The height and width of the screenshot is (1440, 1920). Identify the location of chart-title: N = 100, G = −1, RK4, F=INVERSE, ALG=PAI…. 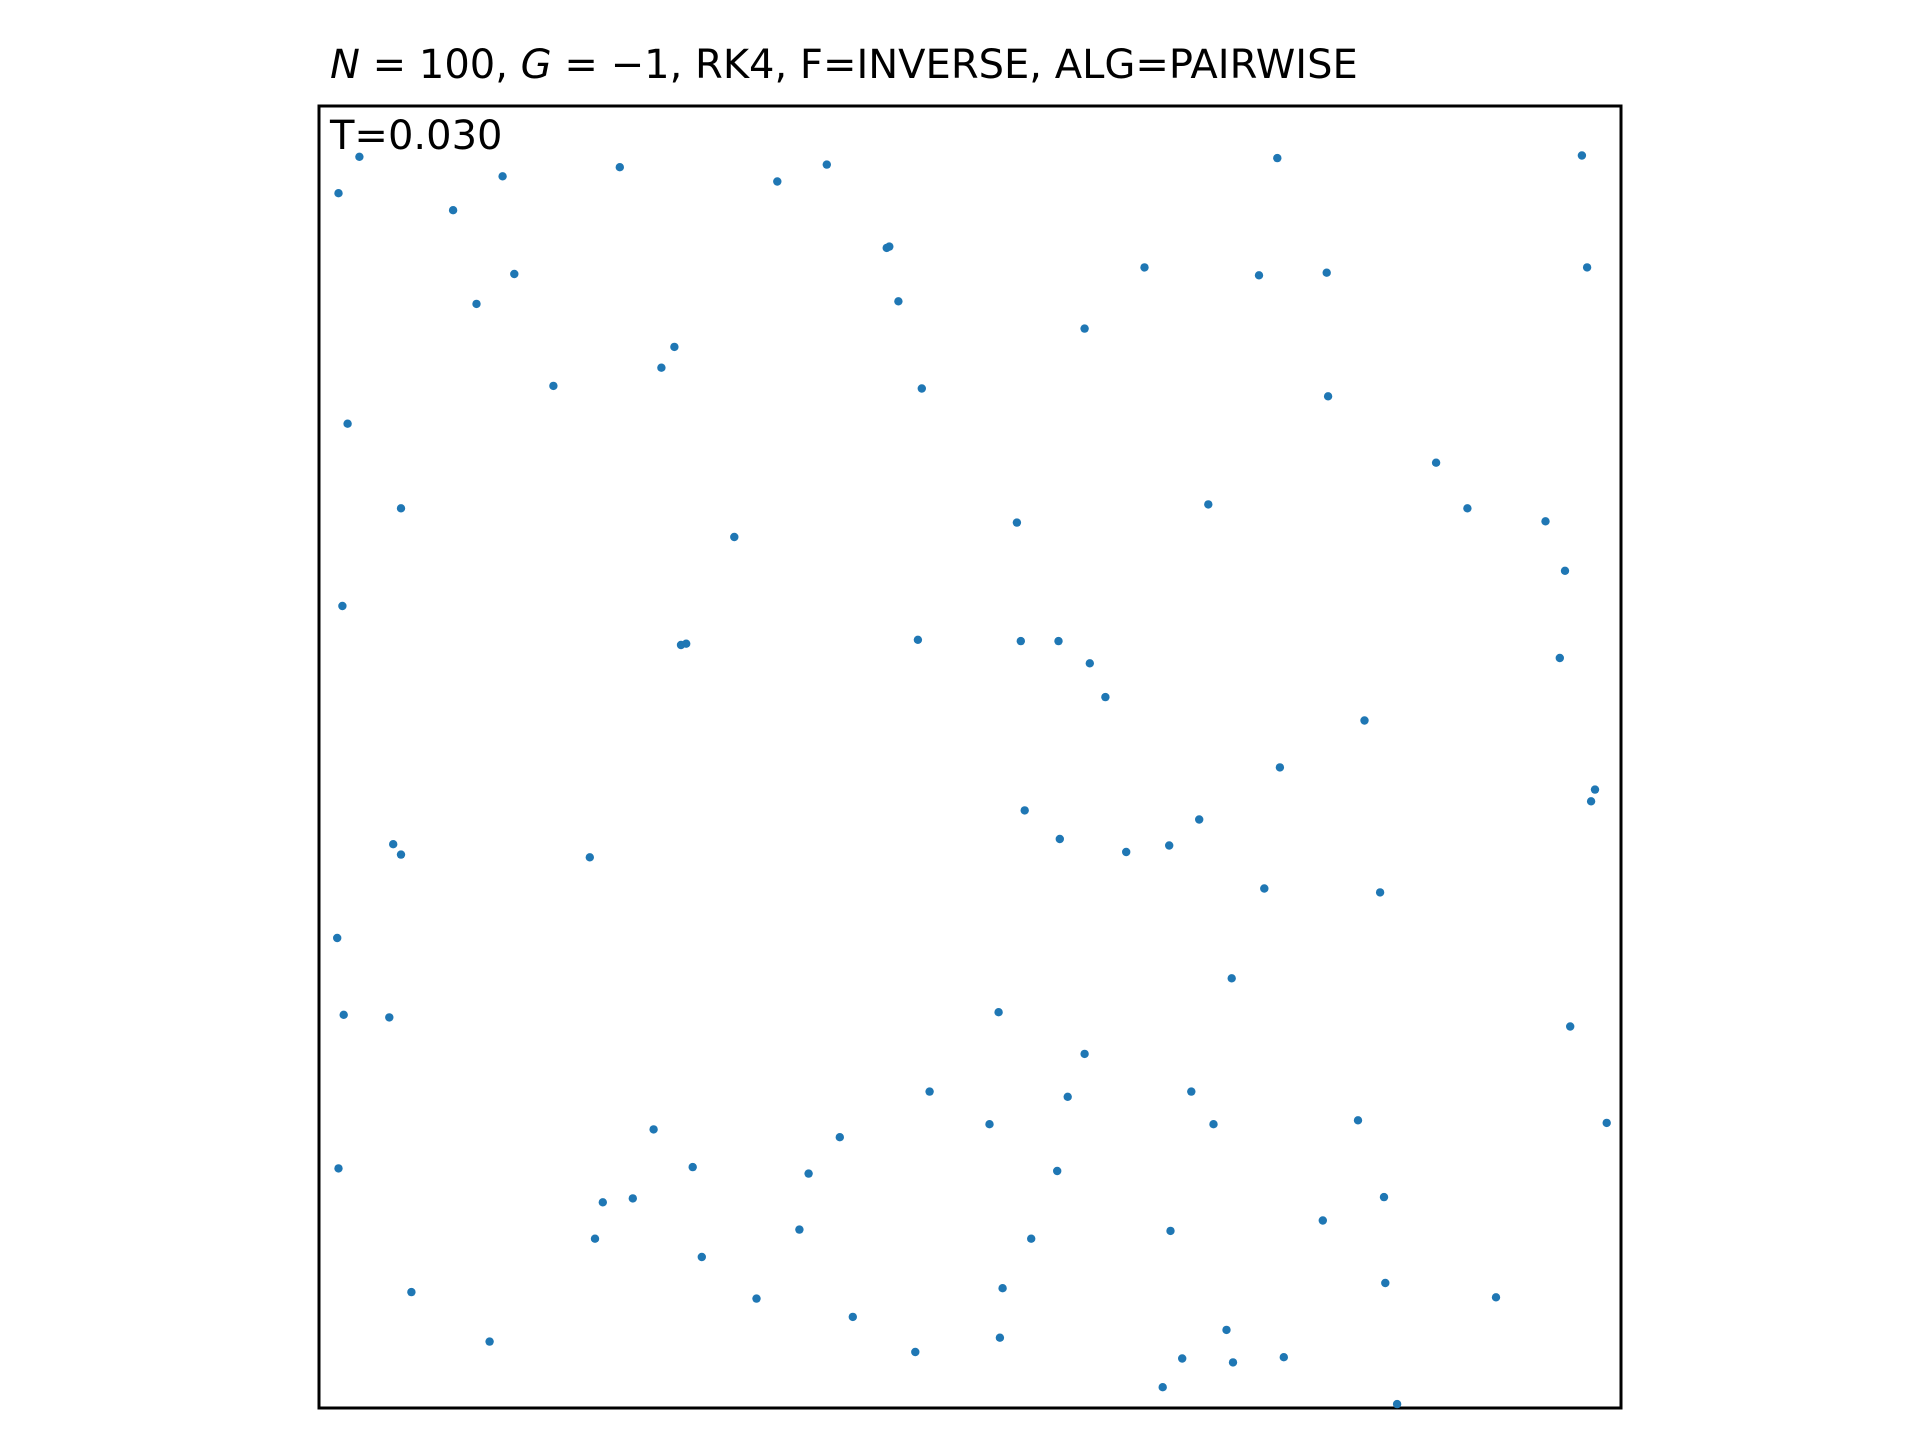
(844, 65).